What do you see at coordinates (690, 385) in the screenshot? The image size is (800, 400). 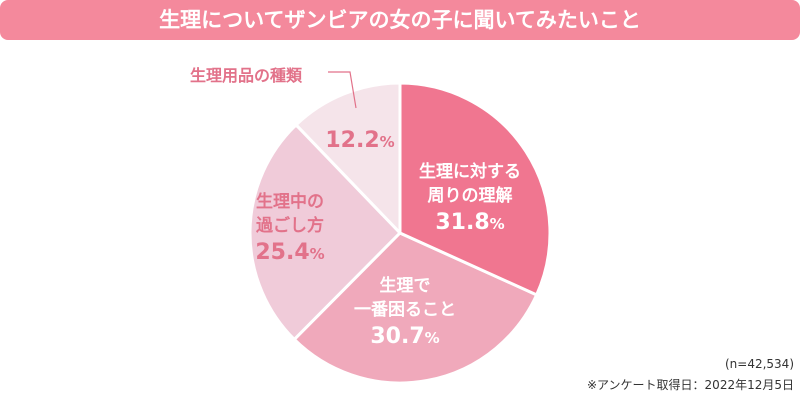 I see `survey-date: ※アンケート取得日：2022年12月5日` at bounding box center [690, 385].